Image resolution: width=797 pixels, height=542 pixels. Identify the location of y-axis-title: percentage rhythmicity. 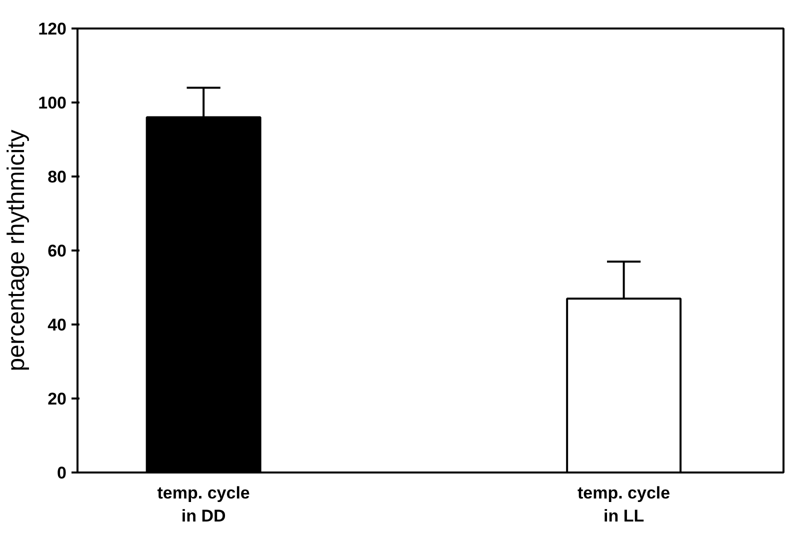
(16, 251).